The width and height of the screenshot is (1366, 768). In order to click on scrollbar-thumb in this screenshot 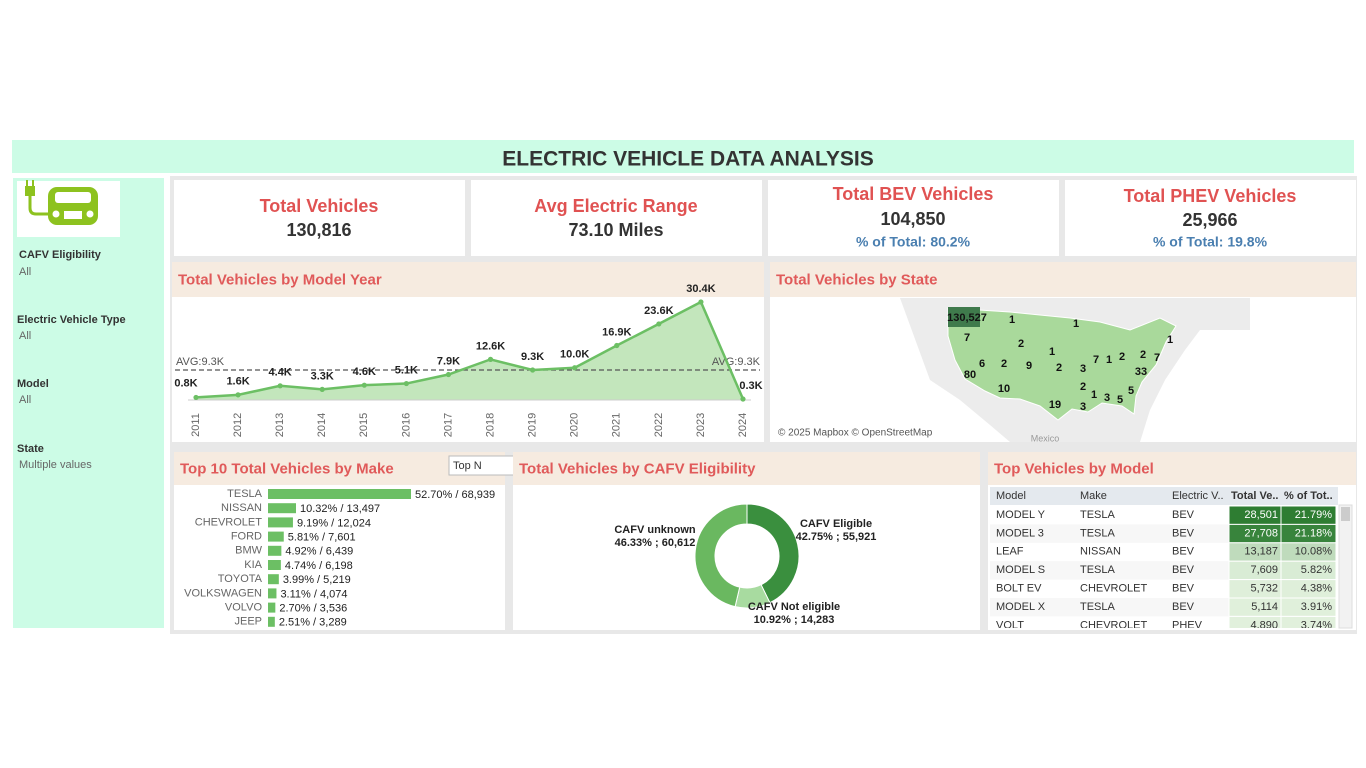, I will do `click(1345, 514)`.